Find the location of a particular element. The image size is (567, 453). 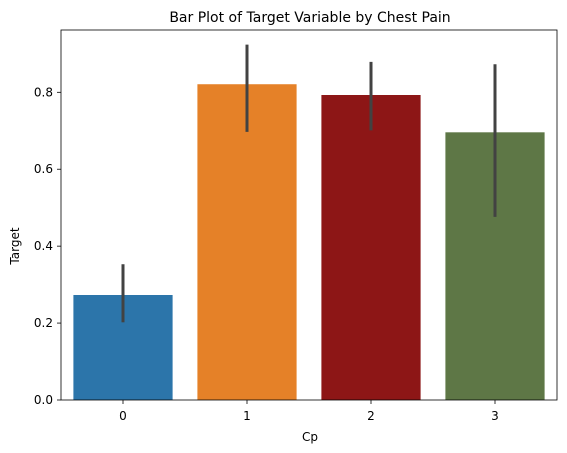

y-tick-label: 0.2 is located at coordinates (43, 323).